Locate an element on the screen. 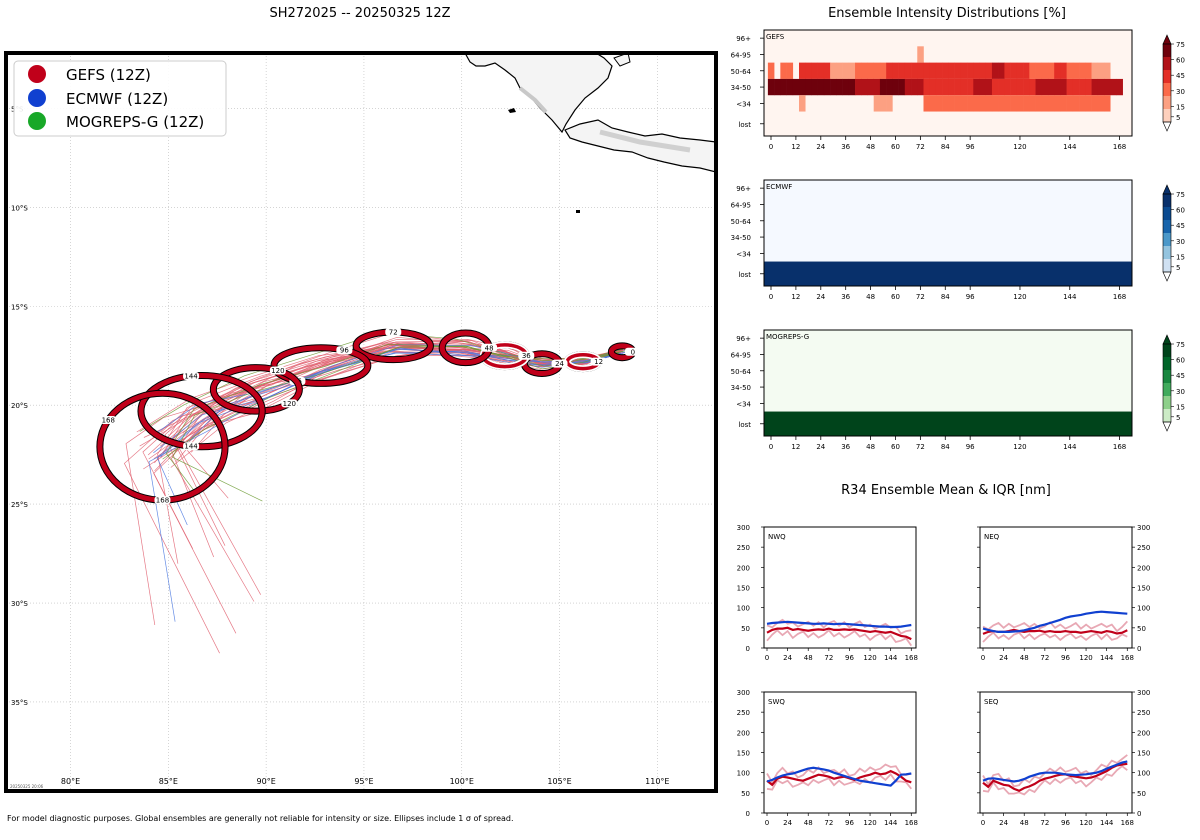 Image resolution: width=1200 pixels, height=840 pixels. lon-tick-label: 95°E is located at coordinates (363, 781).